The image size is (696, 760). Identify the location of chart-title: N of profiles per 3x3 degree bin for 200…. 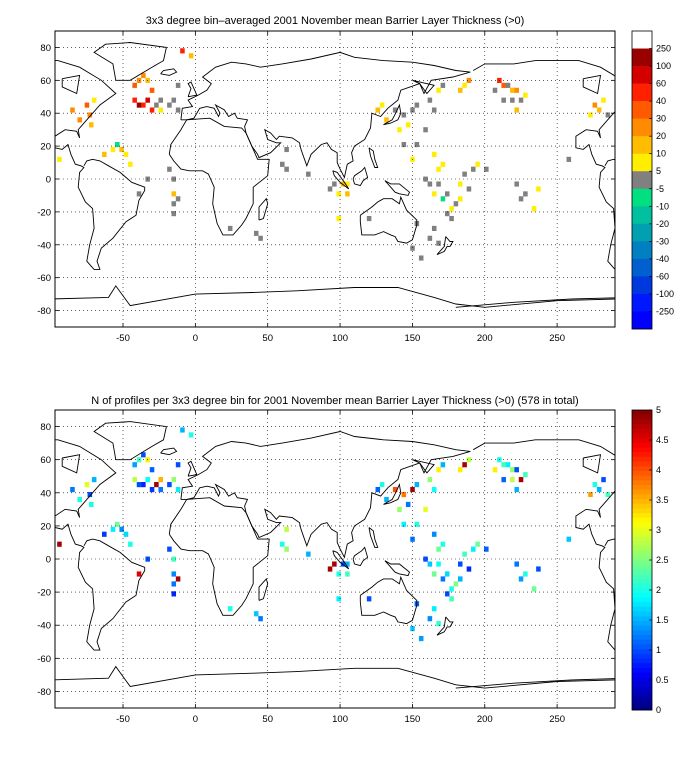
(334, 401).